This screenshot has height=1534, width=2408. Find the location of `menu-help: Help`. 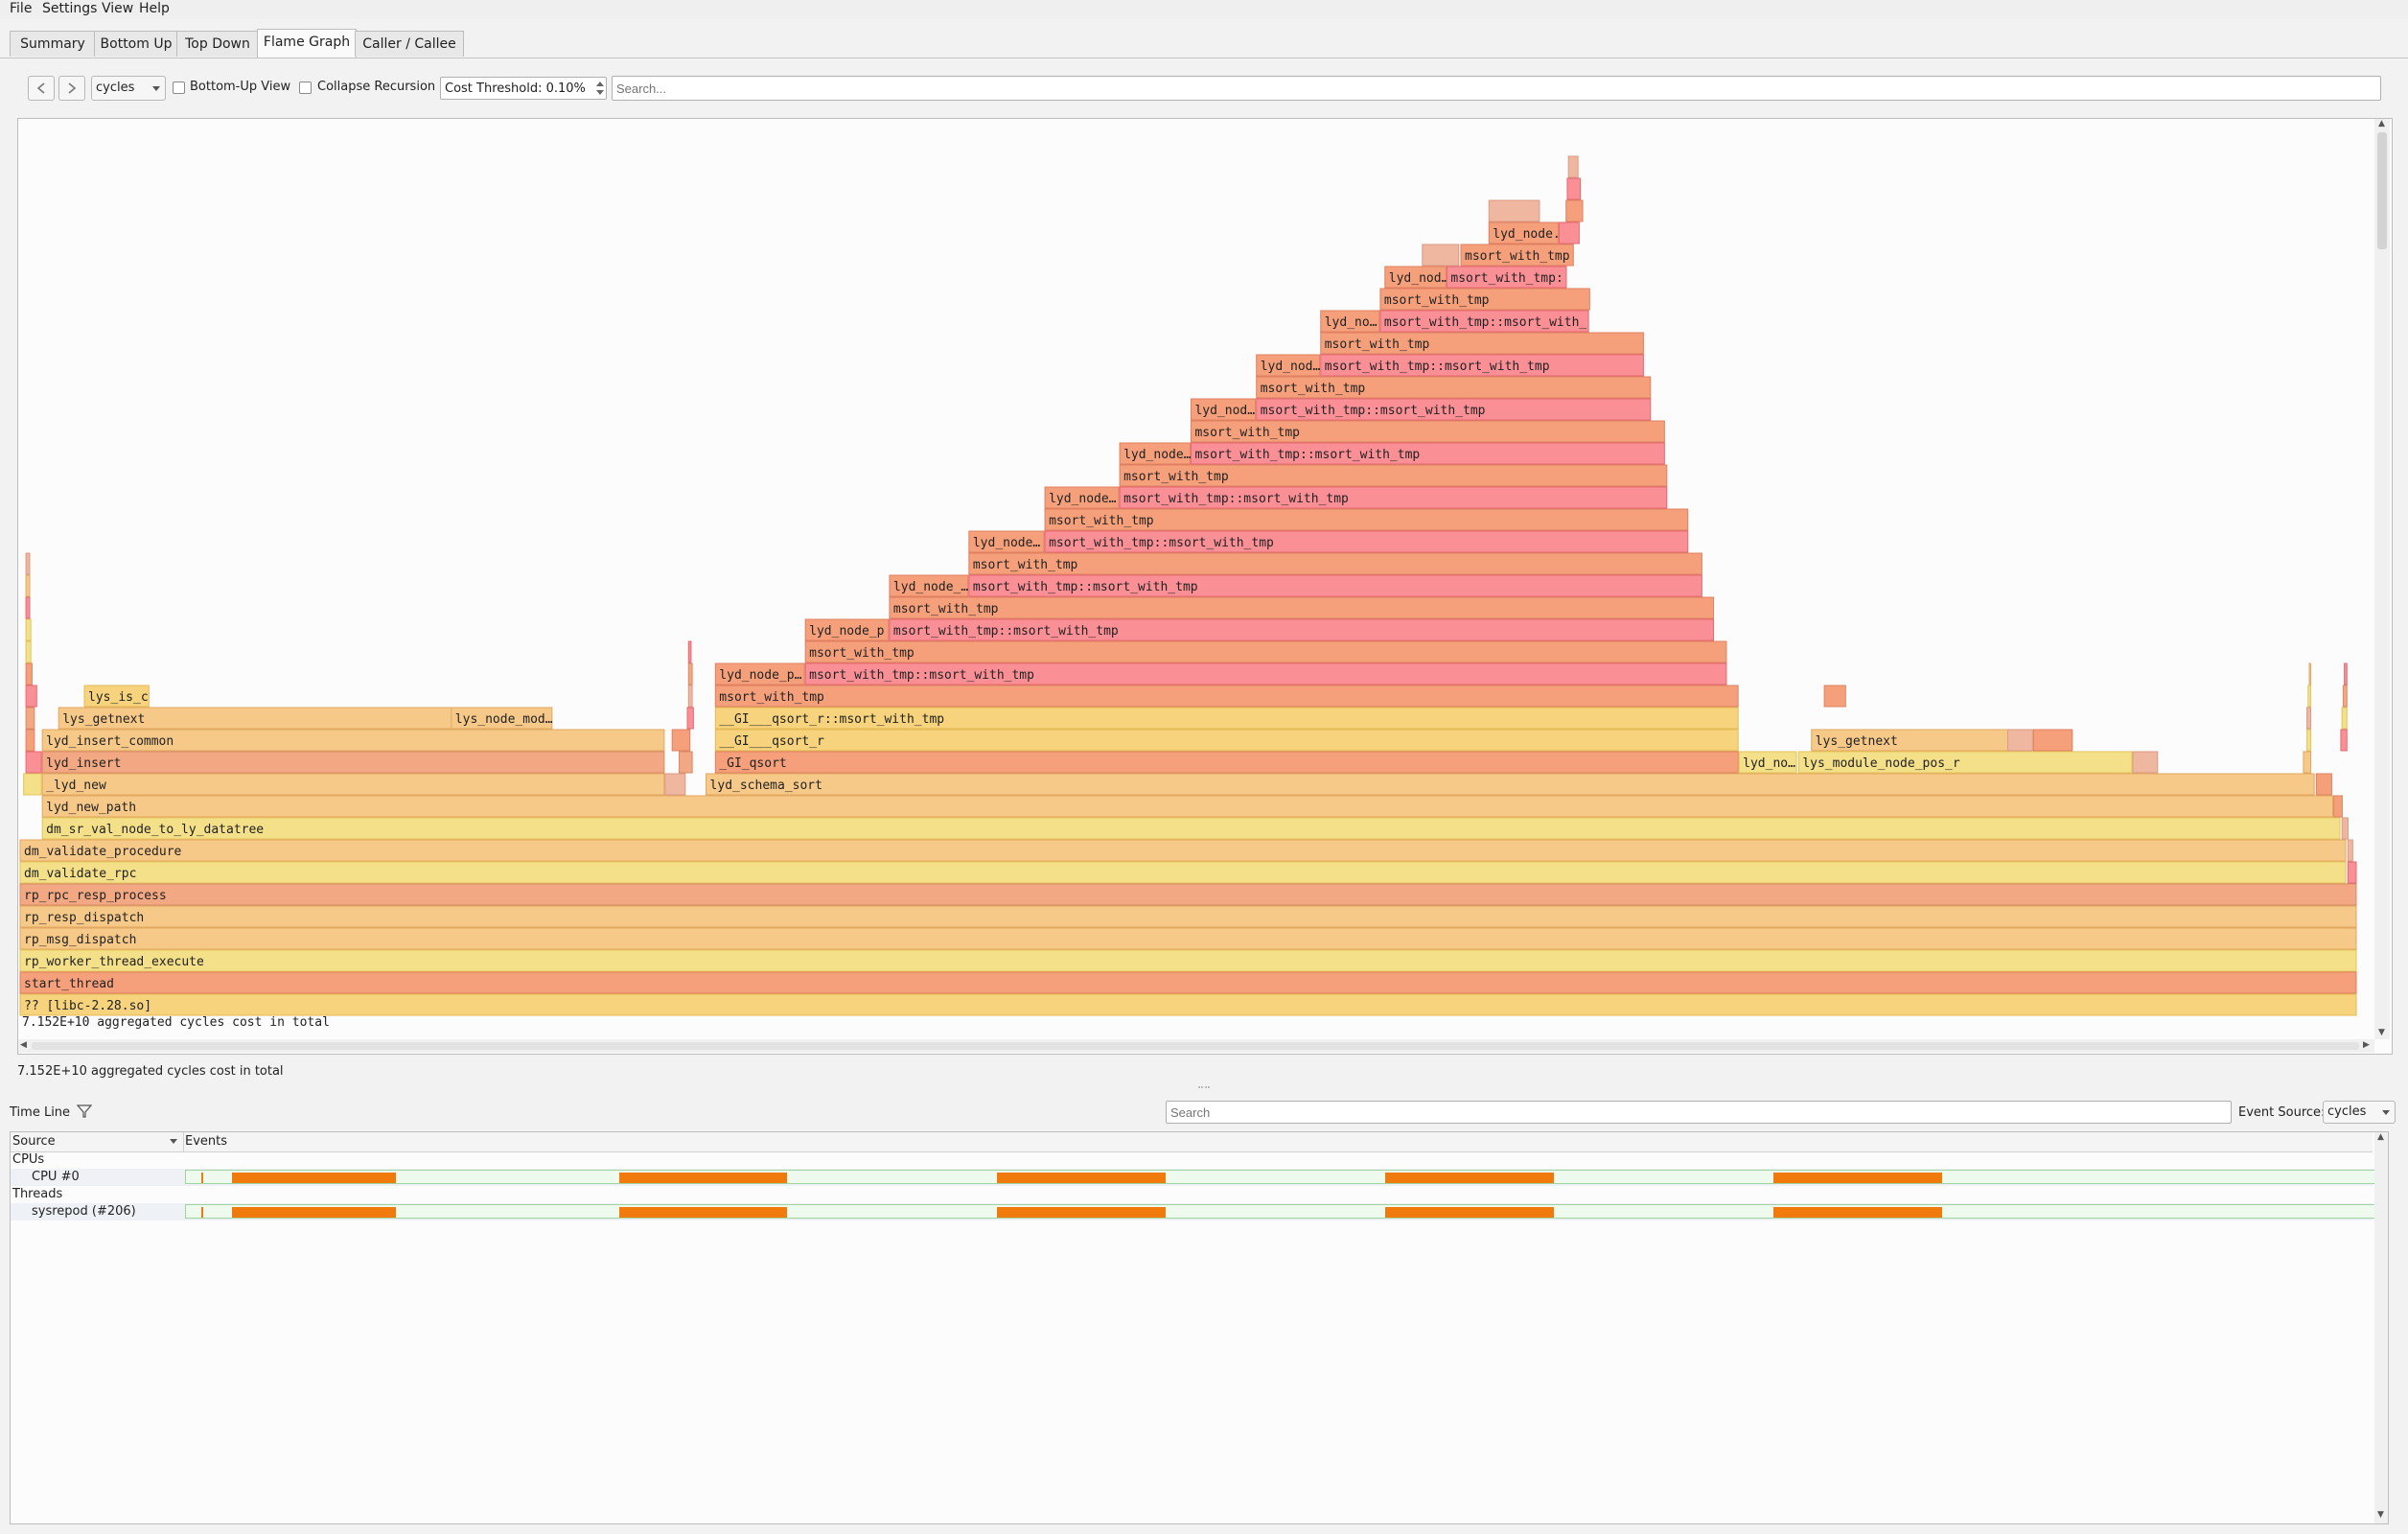

menu-help: Help is located at coordinates (154, 9).